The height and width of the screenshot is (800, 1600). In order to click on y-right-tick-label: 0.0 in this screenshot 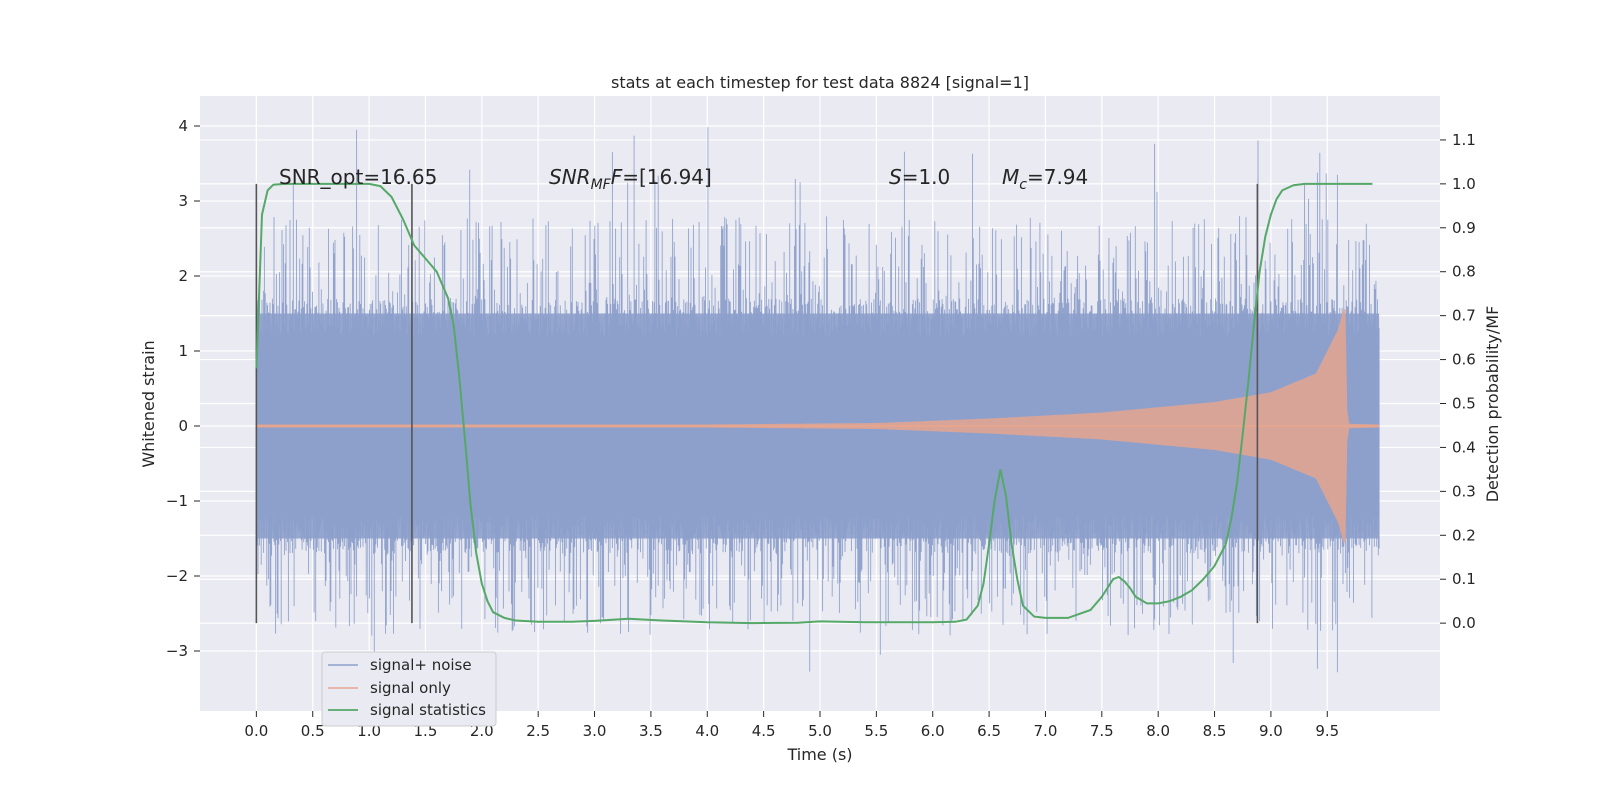, I will do `click(1464, 623)`.